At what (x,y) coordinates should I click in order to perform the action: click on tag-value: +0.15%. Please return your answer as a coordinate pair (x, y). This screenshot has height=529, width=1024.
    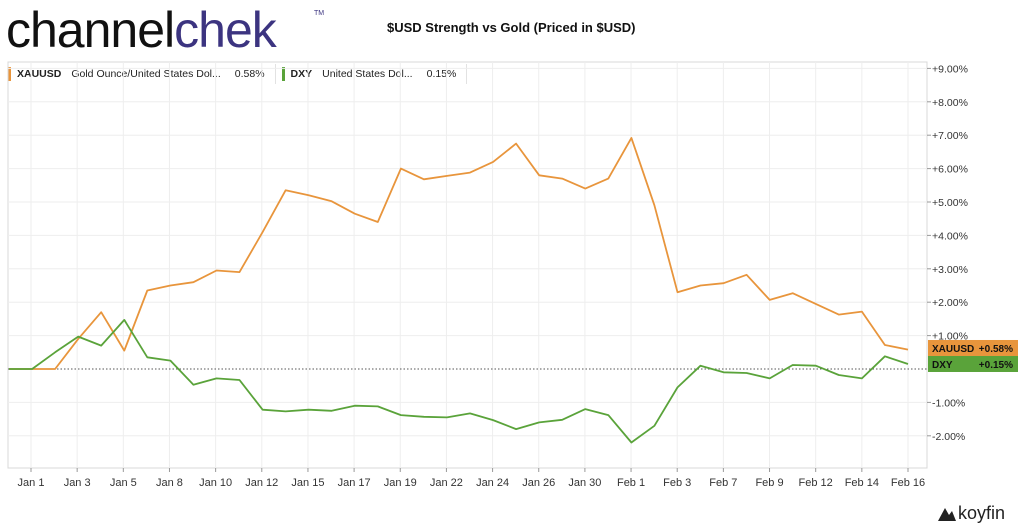
    Looking at the image, I should click on (996, 365).